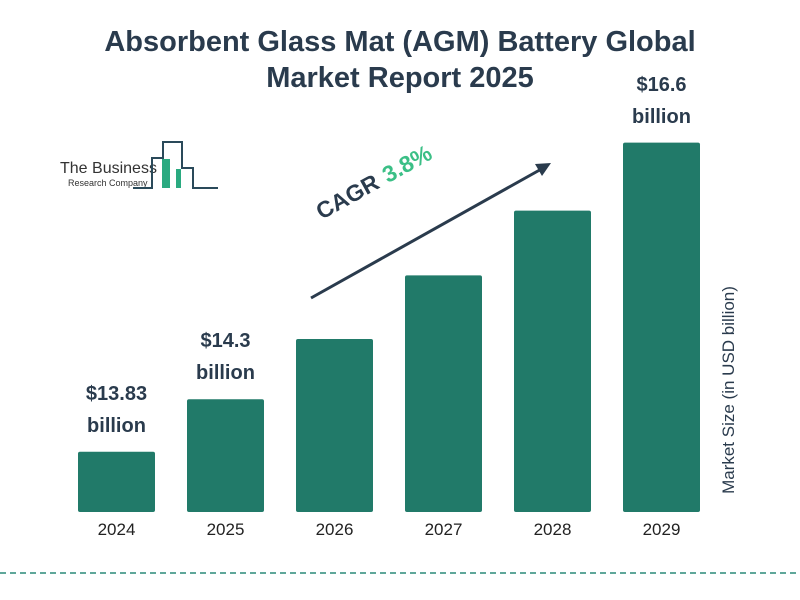 This screenshot has width=800, height=600. I want to click on data-label: $14.3 billion, so click(226, 357).